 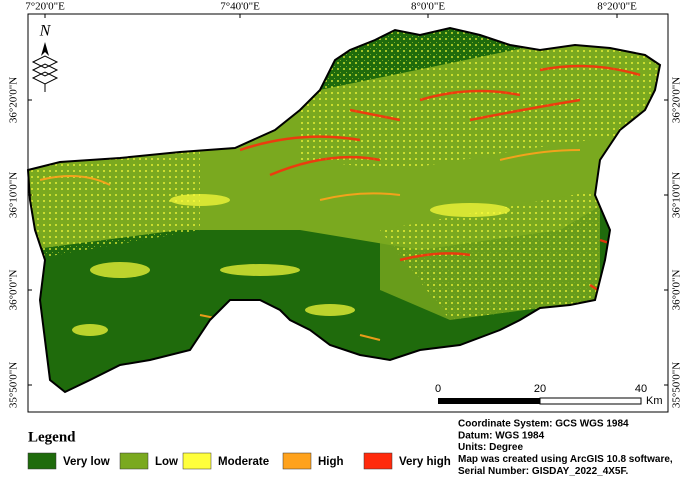 What do you see at coordinates (331, 462) in the screenshot?
I see `legend-label: High` at bounding box center [331, 462].